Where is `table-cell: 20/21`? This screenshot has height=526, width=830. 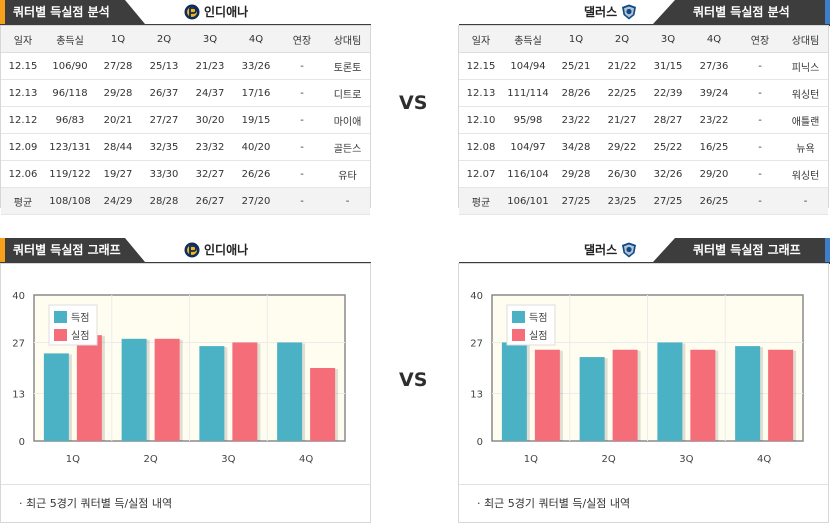
table-cell: 20/21 is located at coordinates (118, 120).